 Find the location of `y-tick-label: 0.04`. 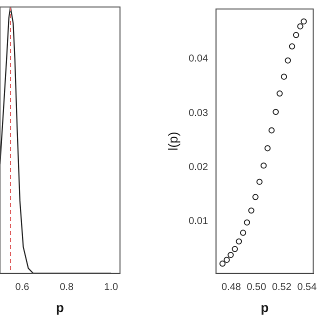

y-tick-label: 0.04 is located at coordinates (198, 59).